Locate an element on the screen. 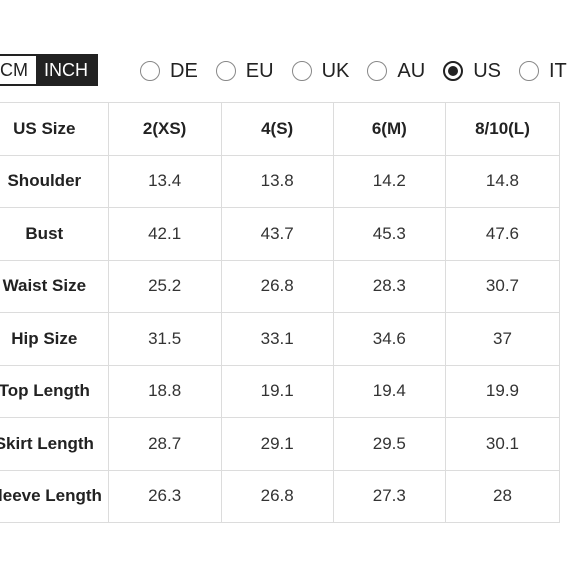 This screenshot has width=580, height=580. table-cell: 29.1 is located at coordinates (277, 444).